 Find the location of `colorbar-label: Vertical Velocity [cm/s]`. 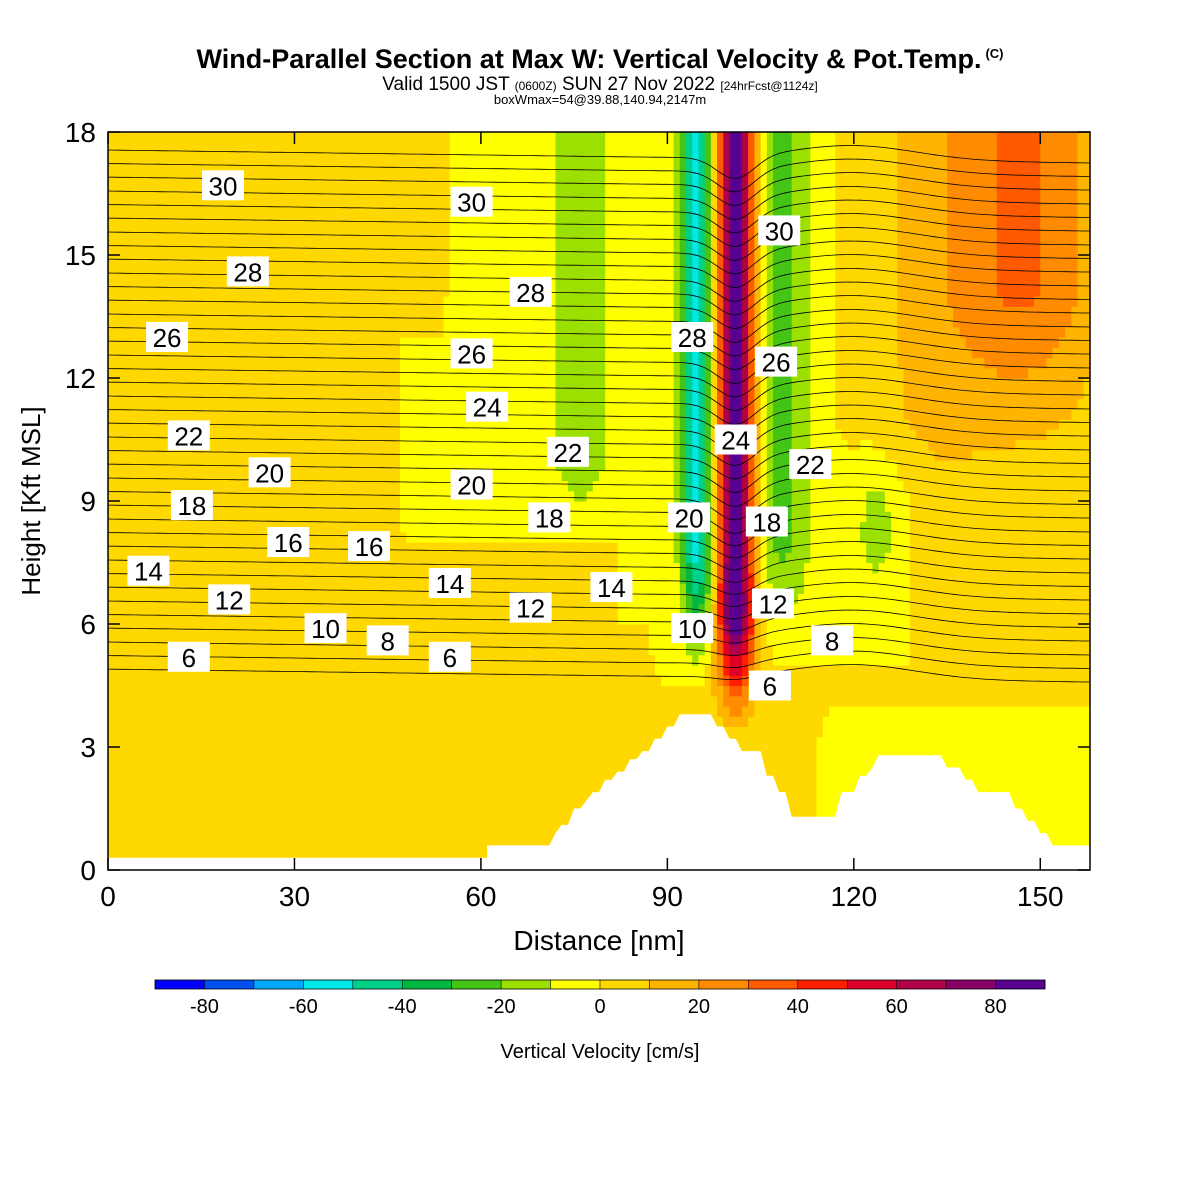

colorbar-label: Vertical Velocity [cm/s] is located at coordinates (600, 1052).